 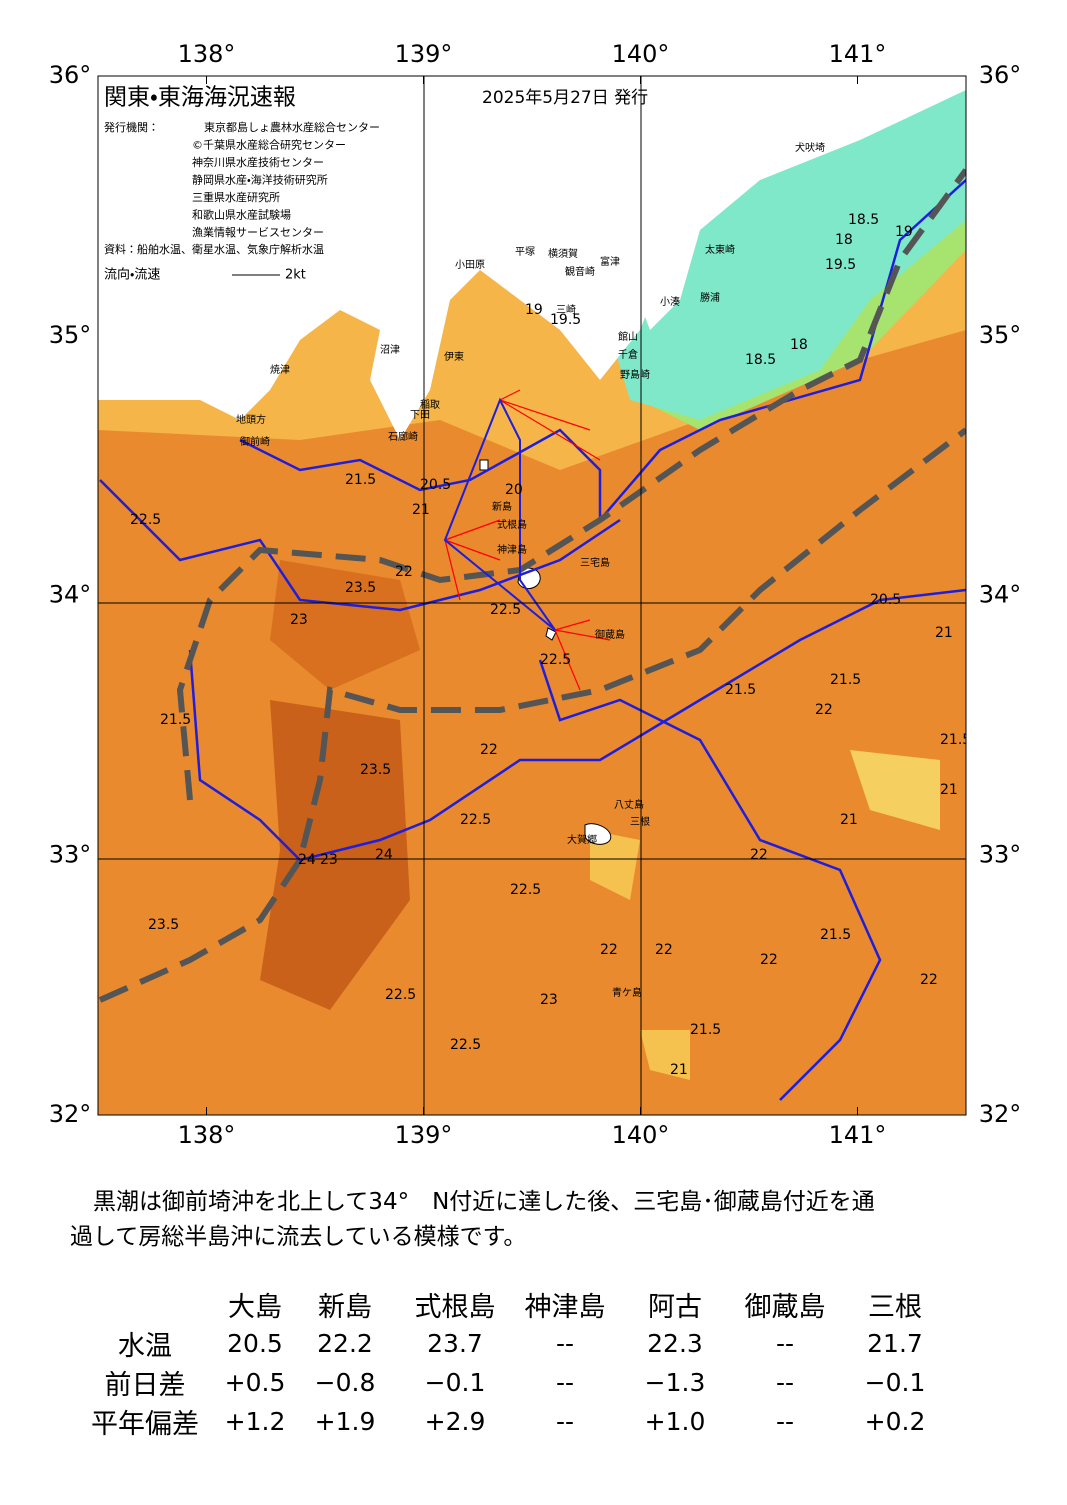 I want to click on issuer: ©千葉県水産総合研究センター, so click(x=269, y=145).